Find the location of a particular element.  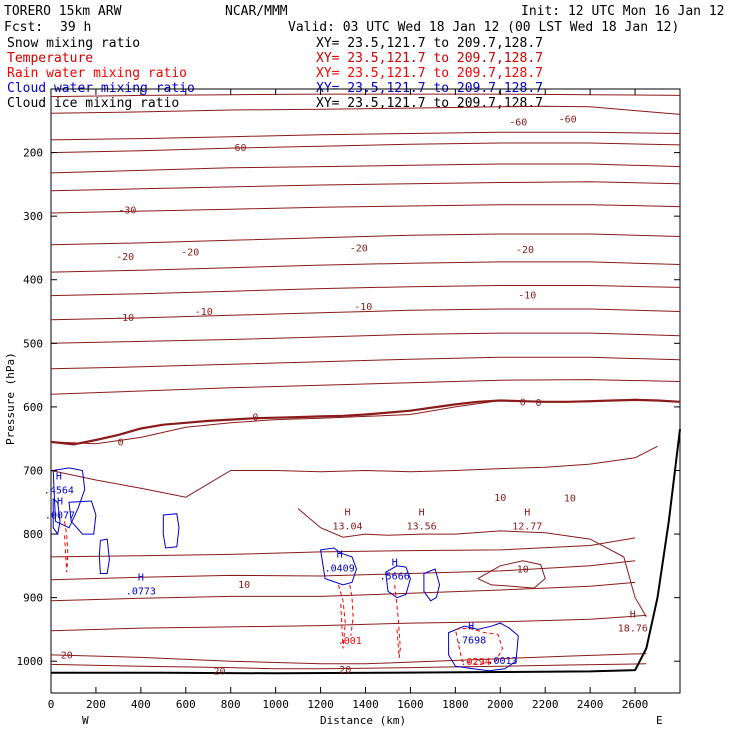

x-tick-label: 2200 is located at coordinates (545, 704).